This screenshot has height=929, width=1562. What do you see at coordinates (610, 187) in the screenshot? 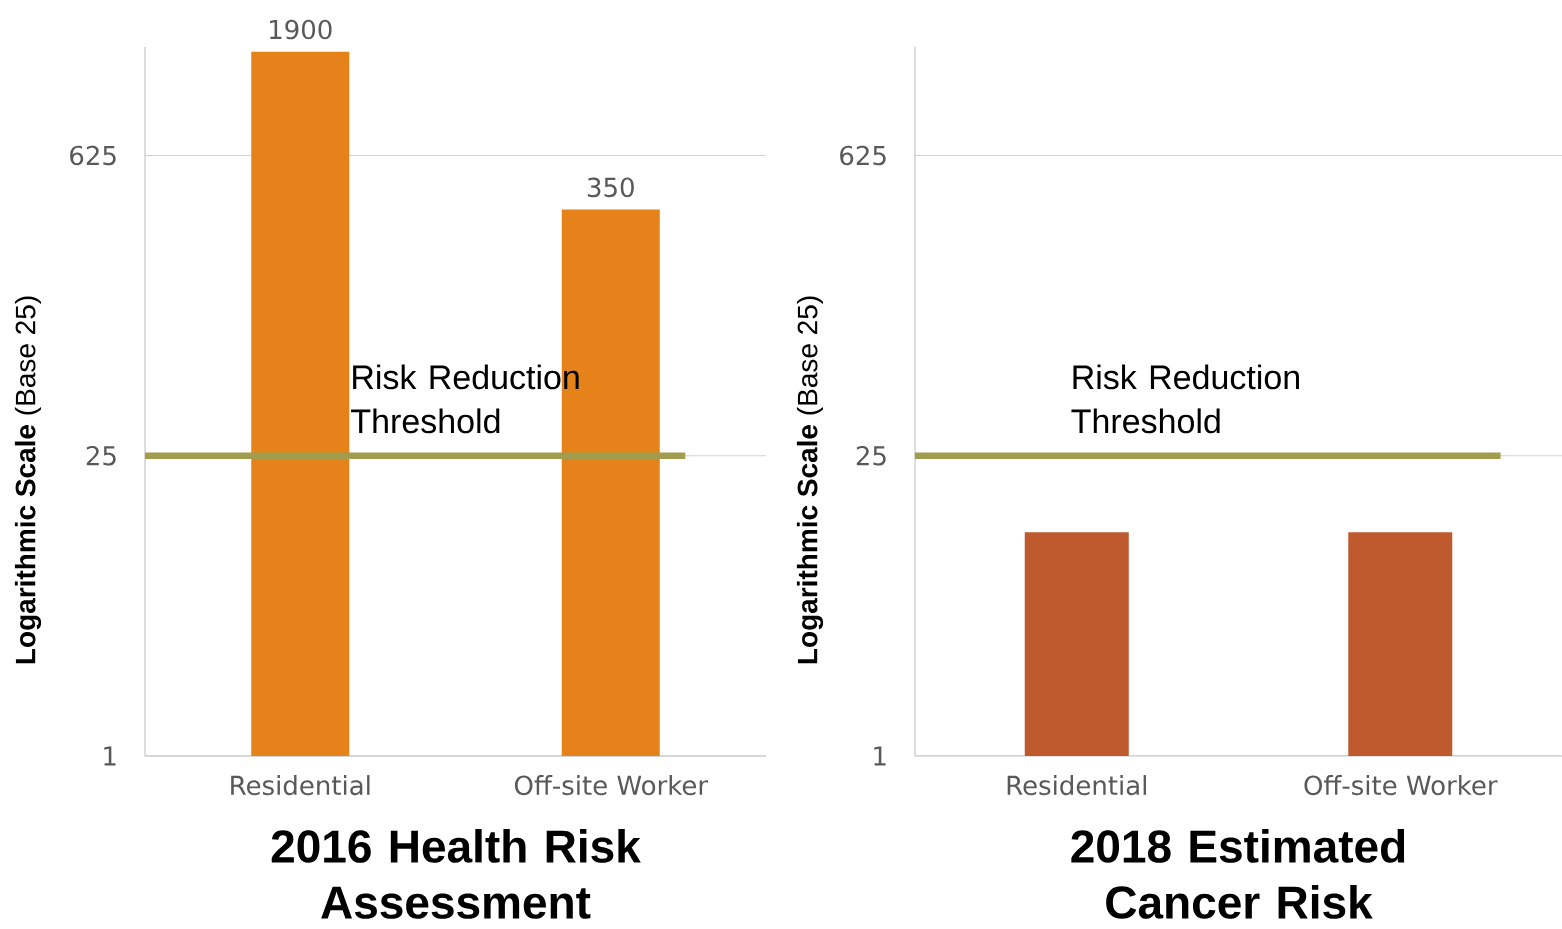
I see `data-label: 350` at bounding box center [610, 187].